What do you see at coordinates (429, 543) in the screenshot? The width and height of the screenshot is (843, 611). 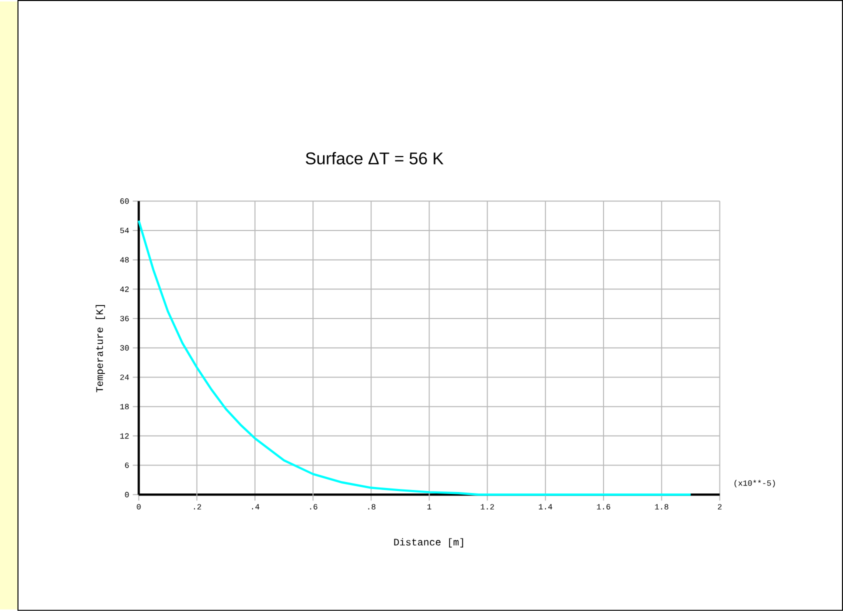 I see `x-axis-title: Distance [m]` at bounding box center [429, 543].